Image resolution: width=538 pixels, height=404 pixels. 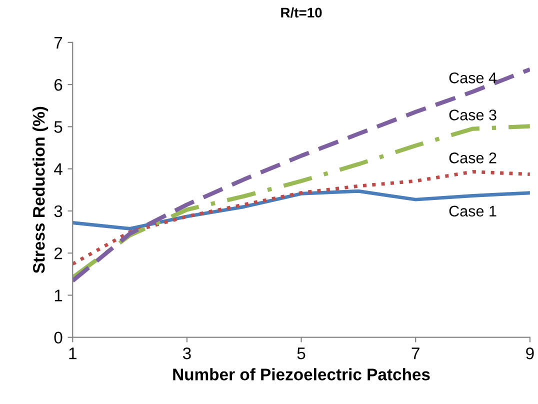 What do you see at coordinates (58, 127) in the screenshot?
I see `y-tick-label: 5` at bounding box center [58, 127].